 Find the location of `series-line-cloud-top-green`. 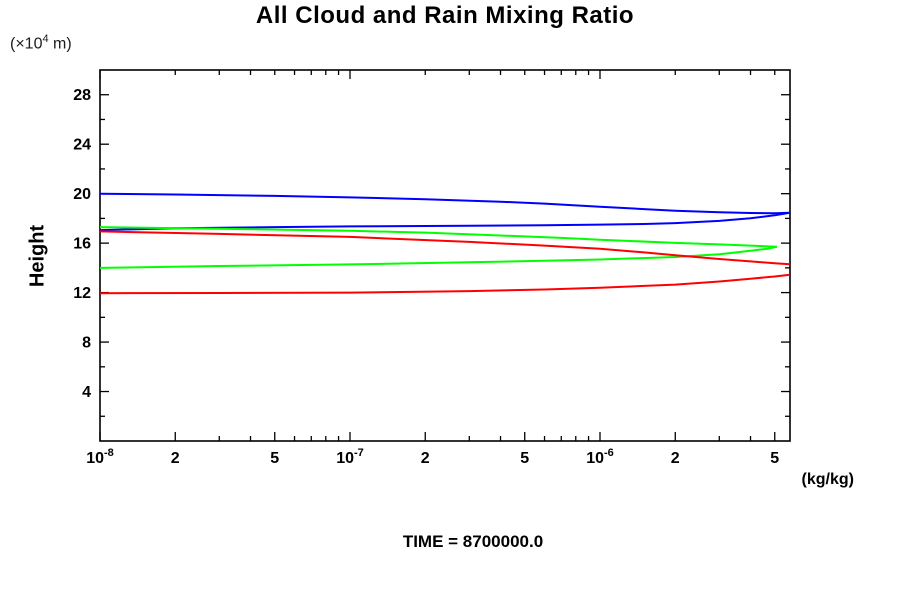

series-line-cloud-top-green is located at coordinates (438, 237).